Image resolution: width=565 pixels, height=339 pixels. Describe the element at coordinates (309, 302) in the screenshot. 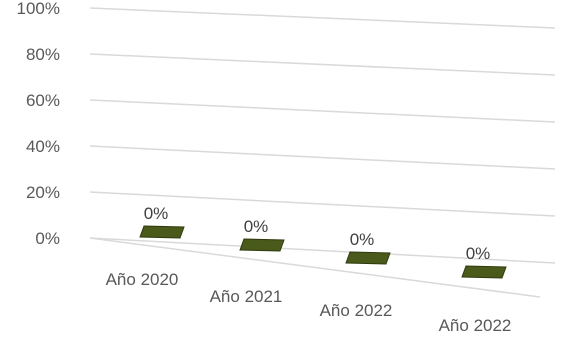

I see `x-axis-tick-labels: Año 2020 Año 2021 Año 2022 Año 2022` at that location.